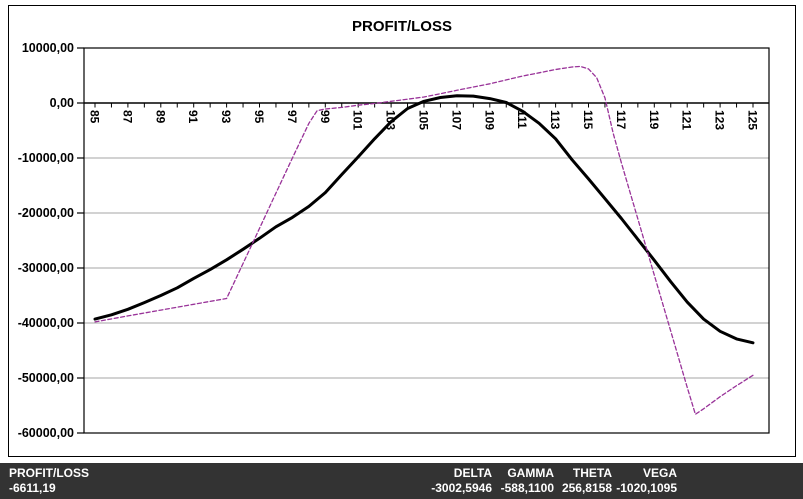 This screenshot has height=499, width=803. Describe the element at coordinates (259, 117) in the screenshot. I see `x-axis-label: 95` at that location.